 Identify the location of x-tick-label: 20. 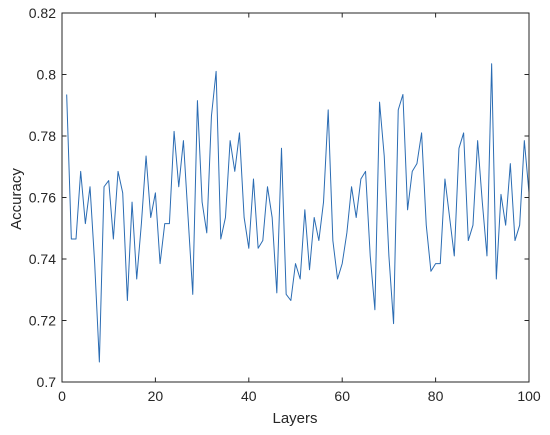
(156, 396).